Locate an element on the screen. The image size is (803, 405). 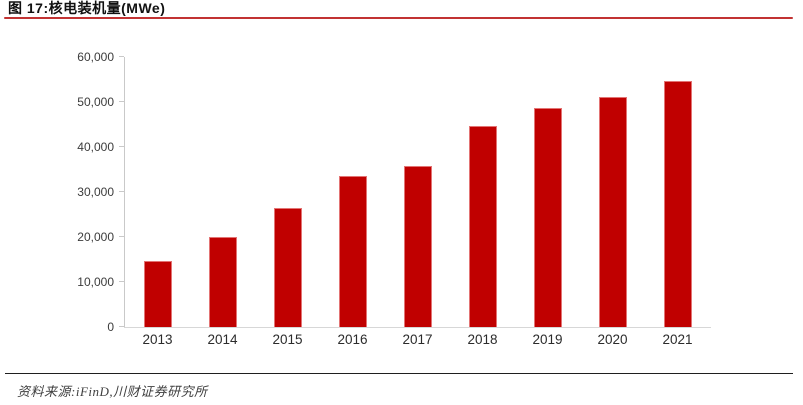
y-tick-label: 30,000 is located at coordinates (95, 192).